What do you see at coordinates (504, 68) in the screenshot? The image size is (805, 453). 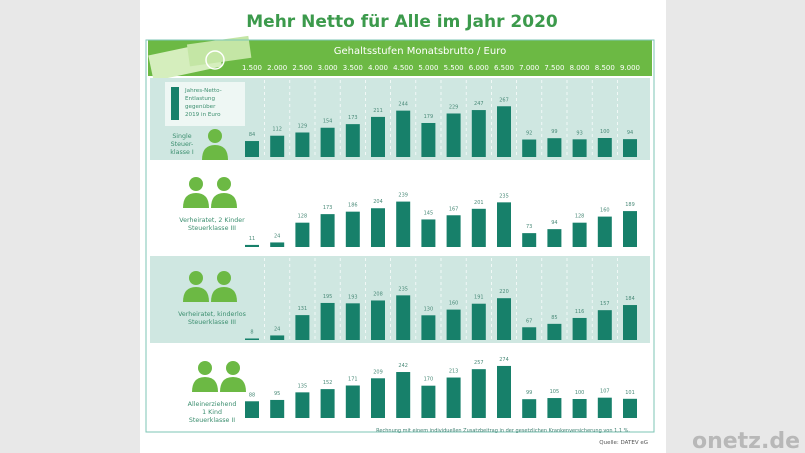 I see `x-tick-label: 6.500` at bounding box center [504, 68].